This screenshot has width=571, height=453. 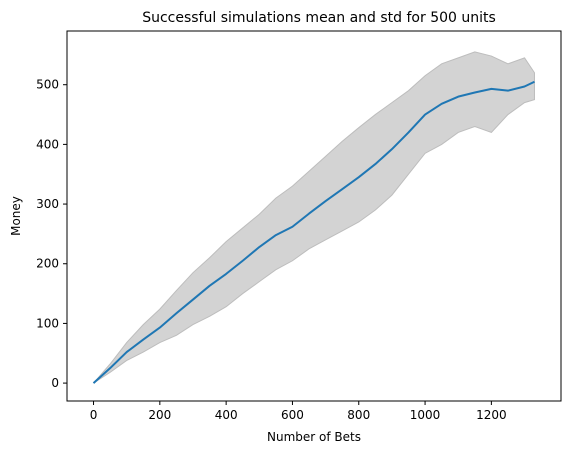 I want to click on y-tick-label: 200, so click(x=47, y=264).